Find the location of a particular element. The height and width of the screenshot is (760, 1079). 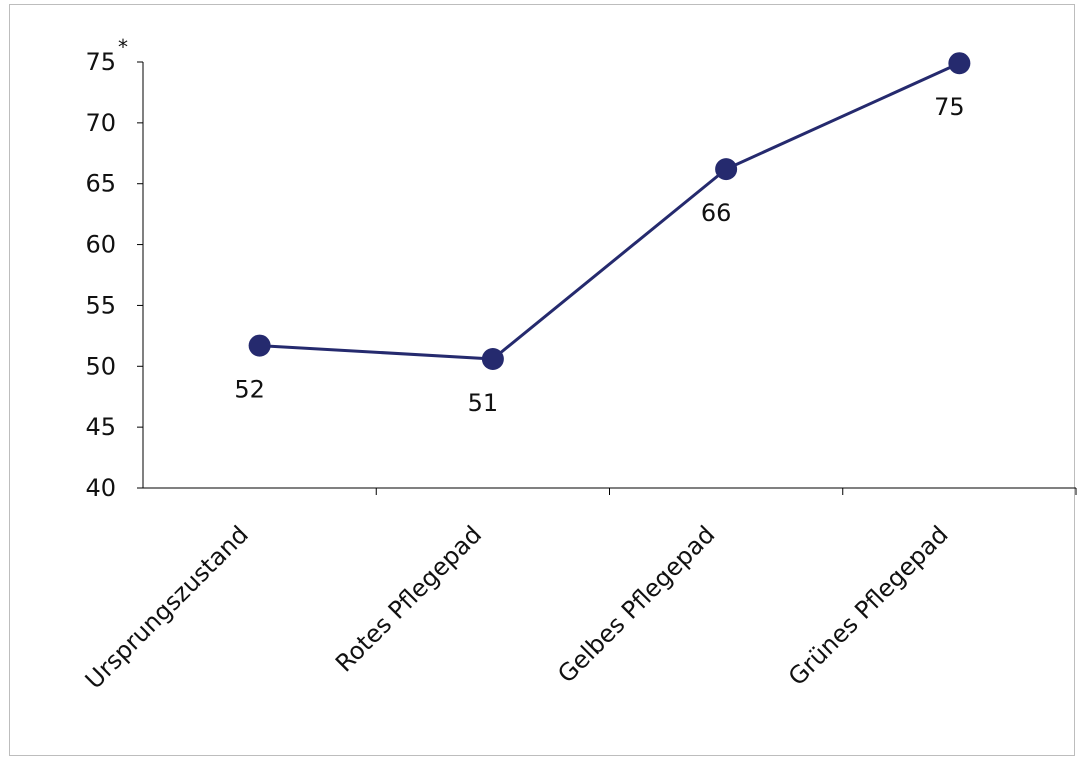

y-tick-label: 75 is located at coordinates (100, 62).